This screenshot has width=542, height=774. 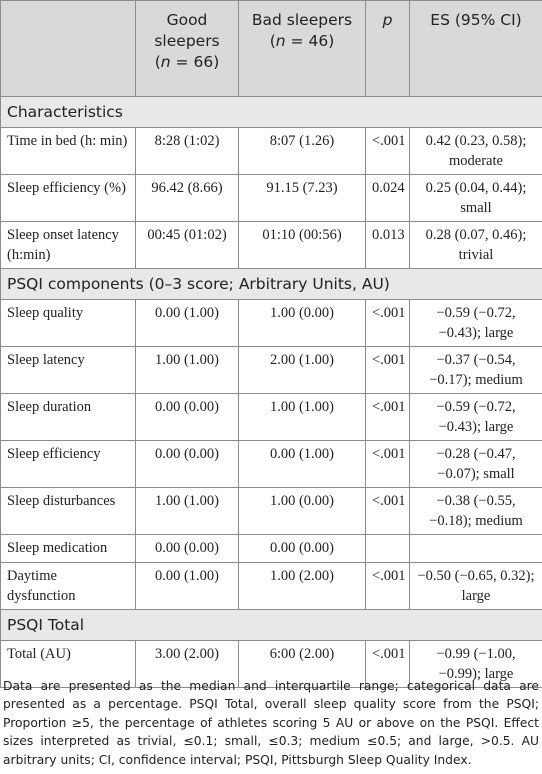 I want to click on es-value: 0.28 (0.07, 0.46); trivial, so click(x=475, y=245).